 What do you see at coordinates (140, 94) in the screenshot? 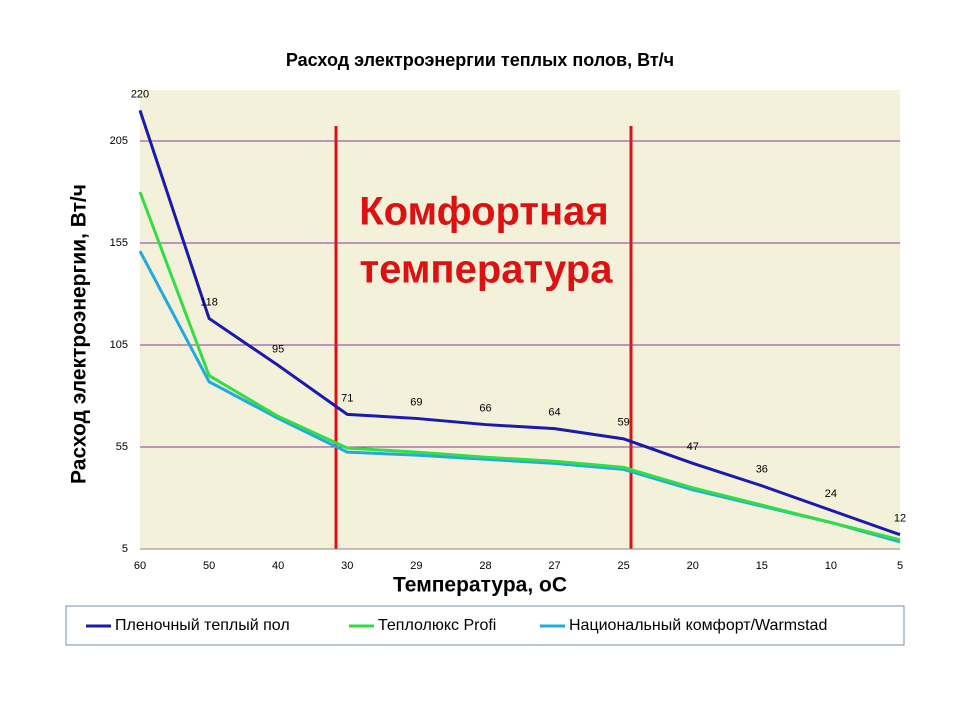
I see `data-label: 220` at bounding box center [140, 94].